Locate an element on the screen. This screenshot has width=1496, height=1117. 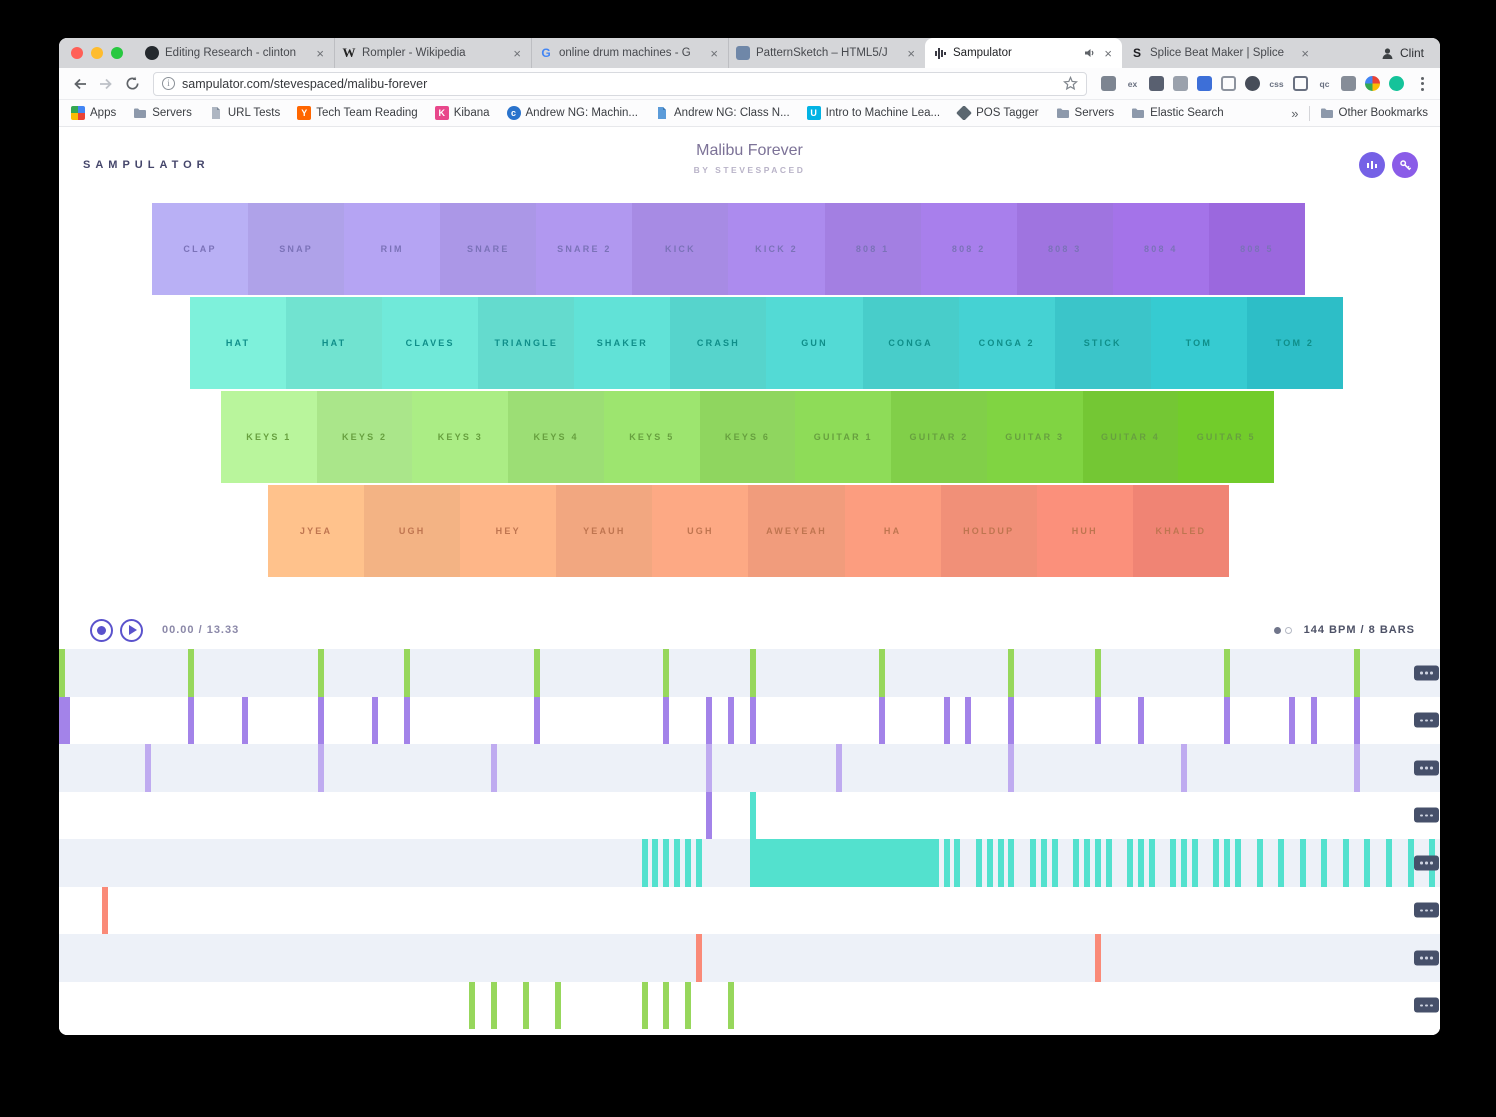
bookmark-star-icon is located at coordinates (1070, 83).